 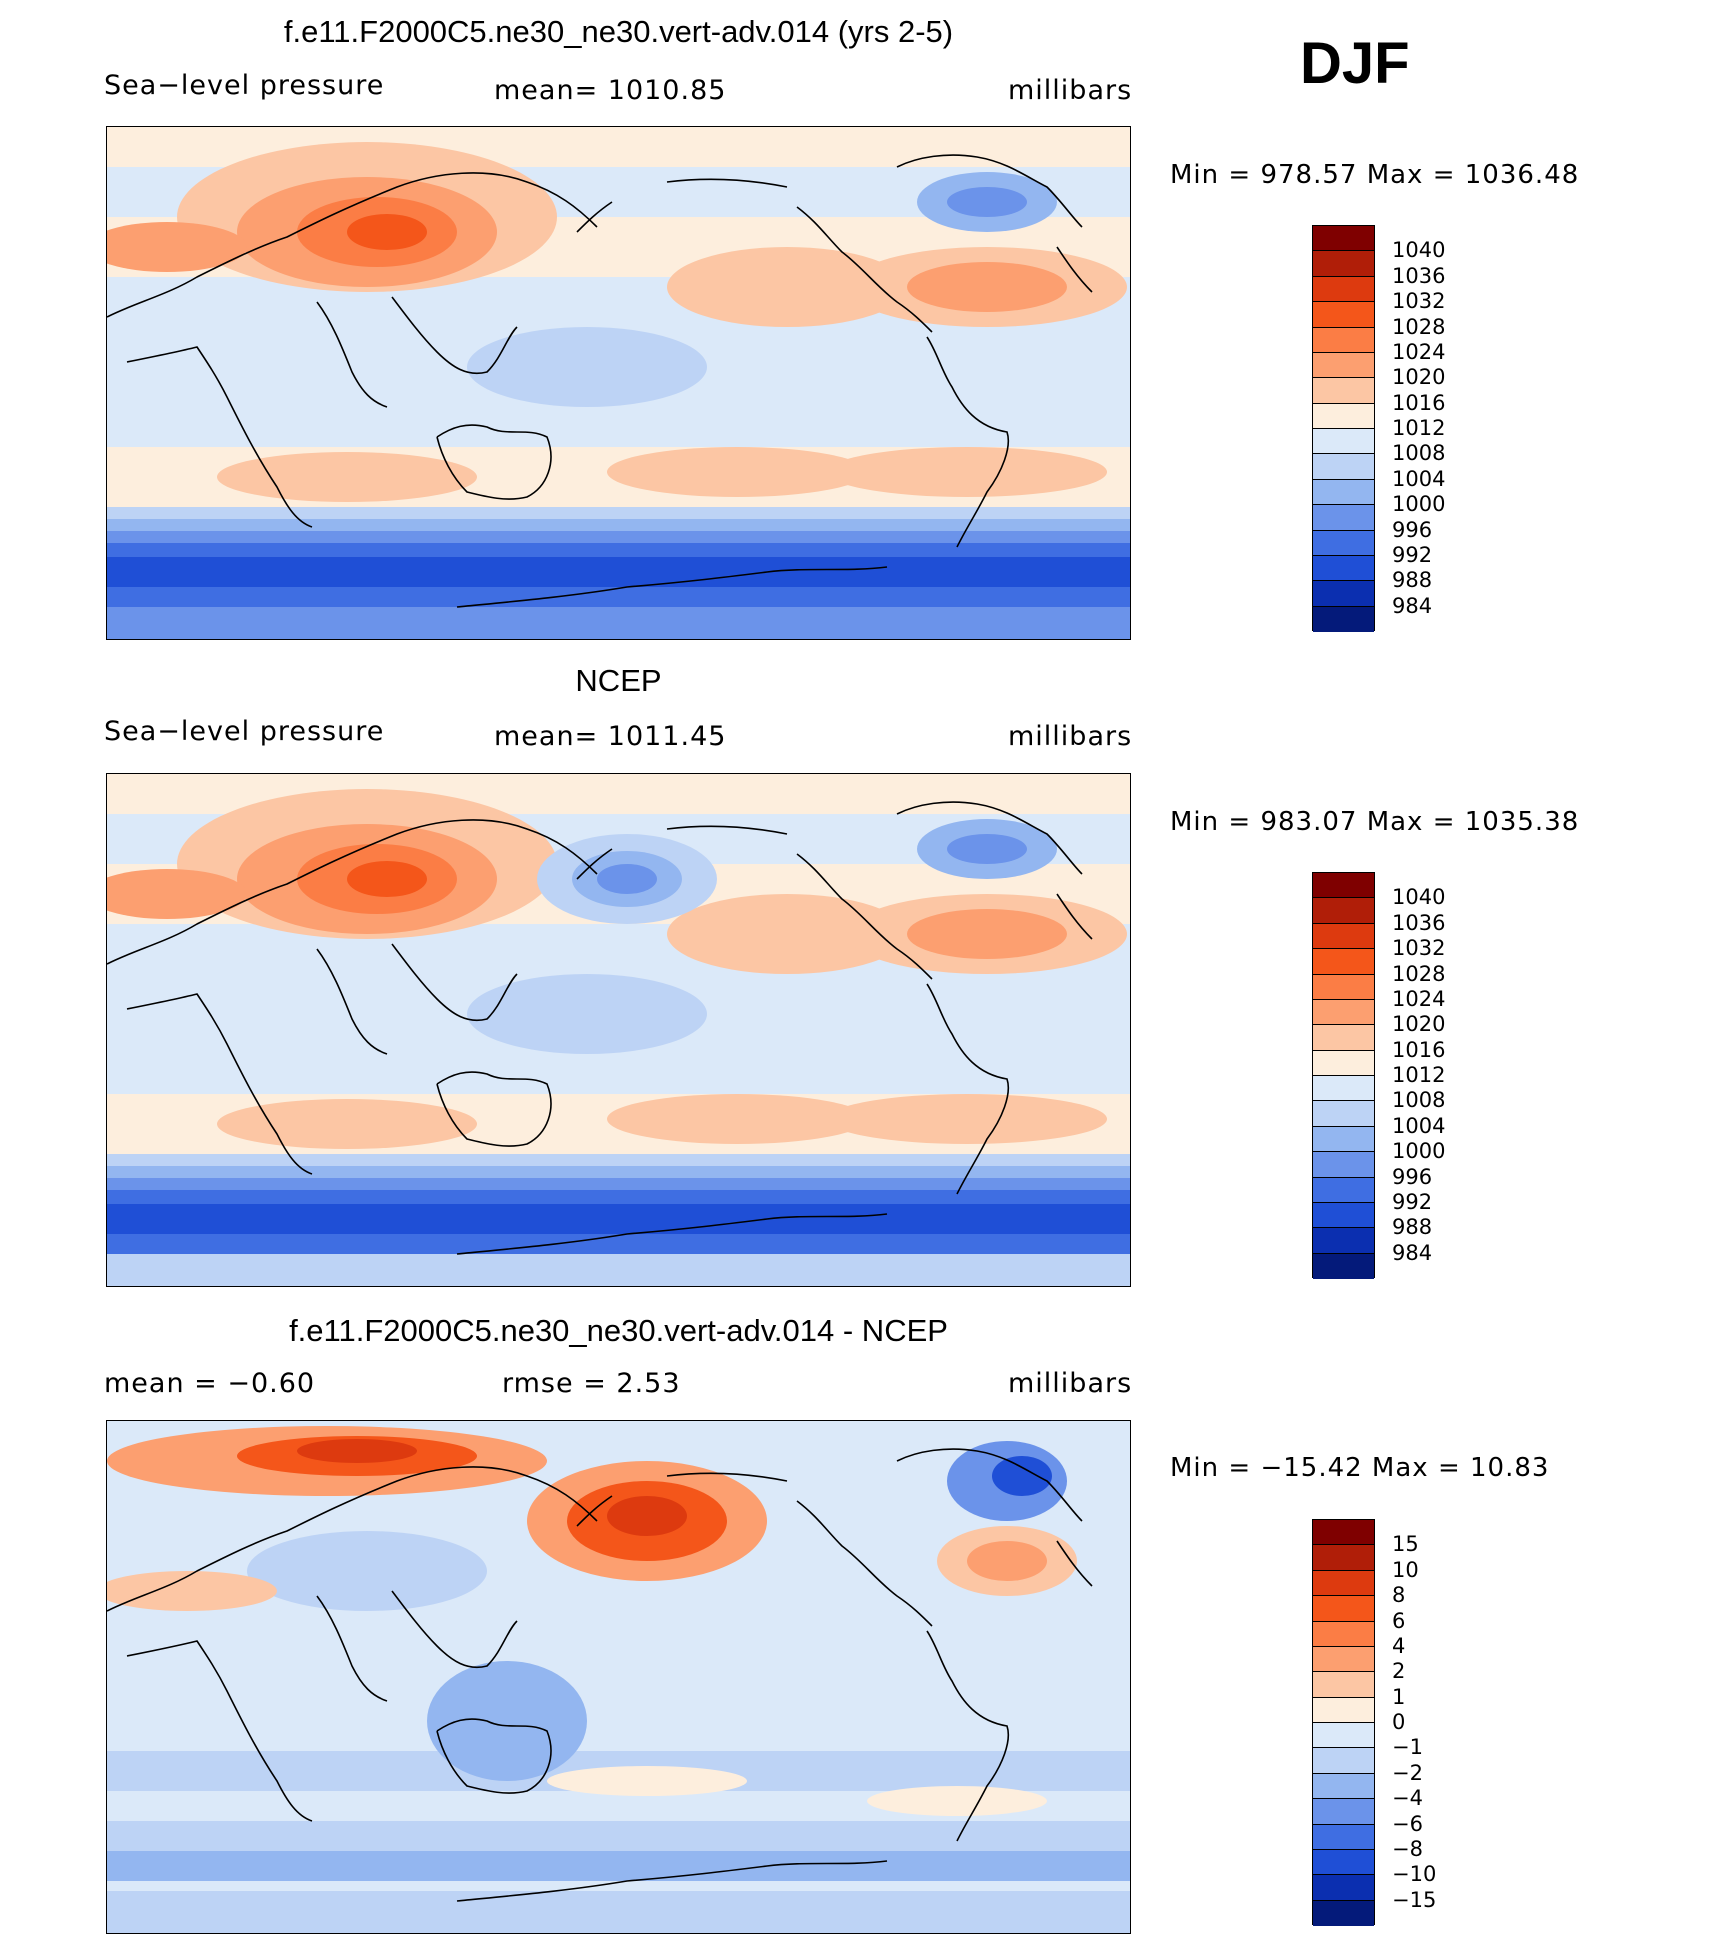 What do you see at coordinates (591, 1383) in the screenshot?
I see `panel3-rmse-label: rmse = 2.53` at bounding box center [591, 1383].